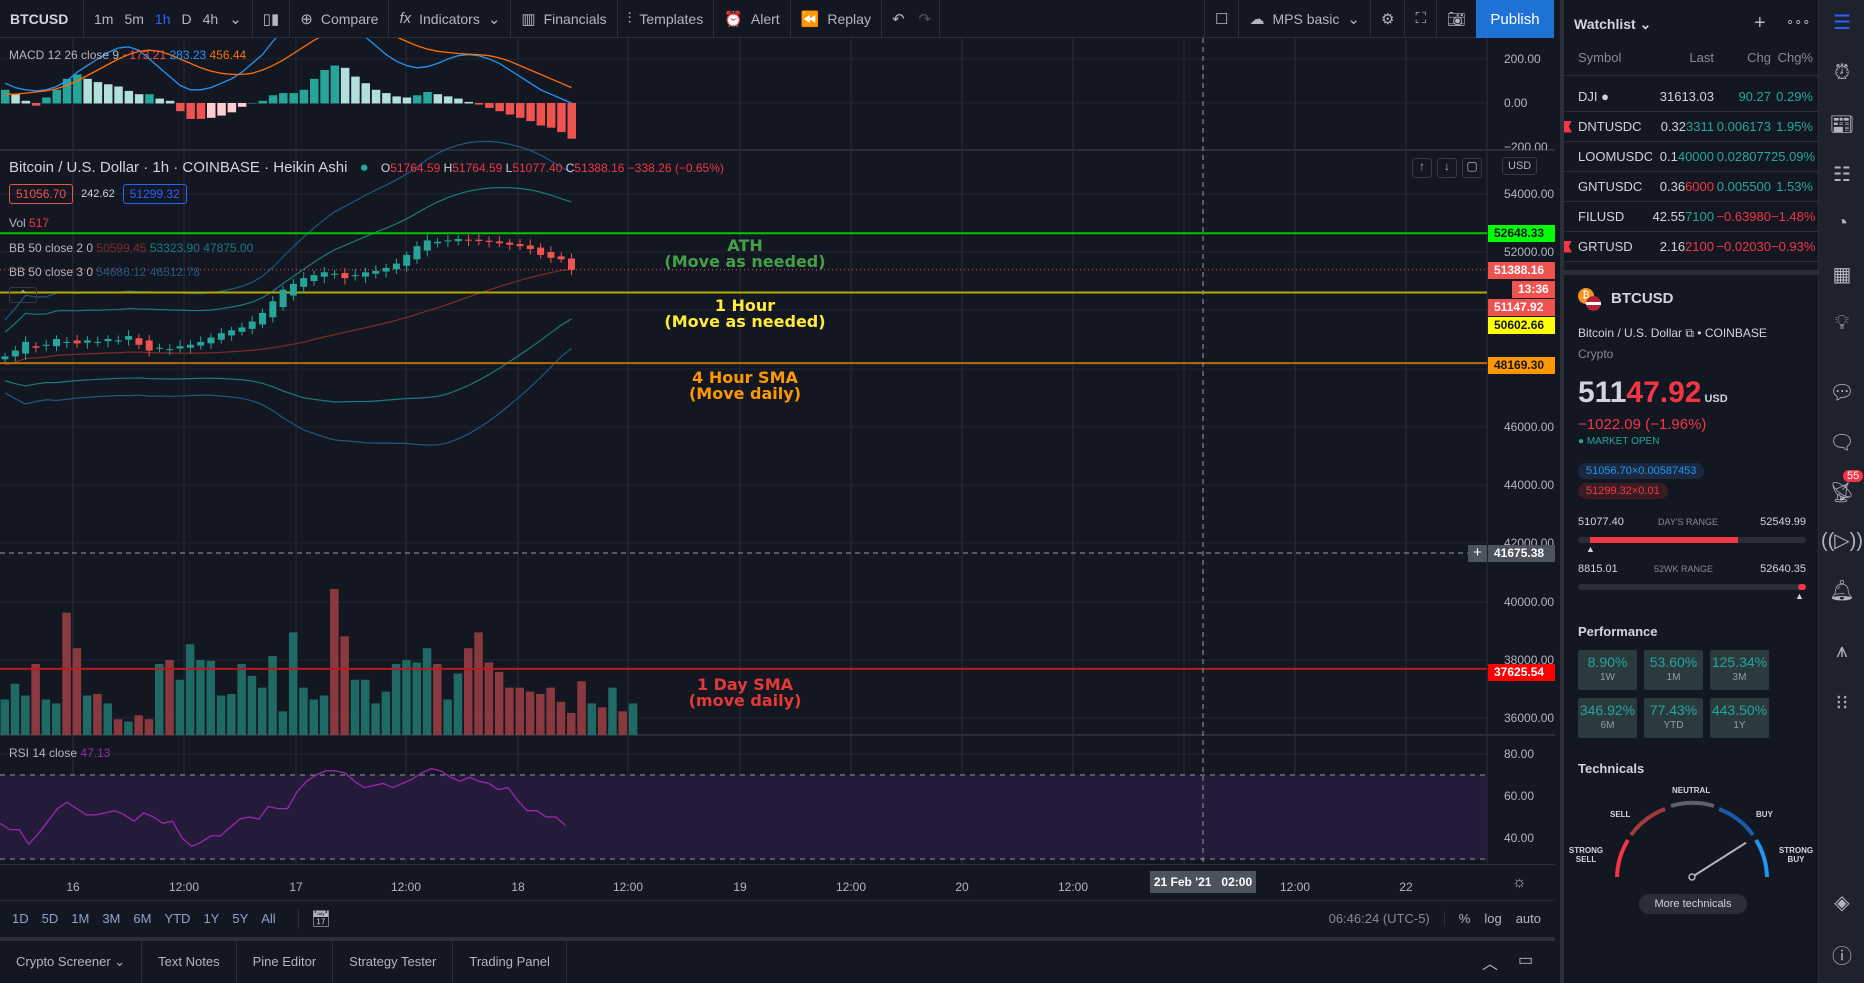 The image size is (1864, 983). Describe the element at coordinates (1515, 19) in the screenshot. I see `publish-button: Publish` at that location.